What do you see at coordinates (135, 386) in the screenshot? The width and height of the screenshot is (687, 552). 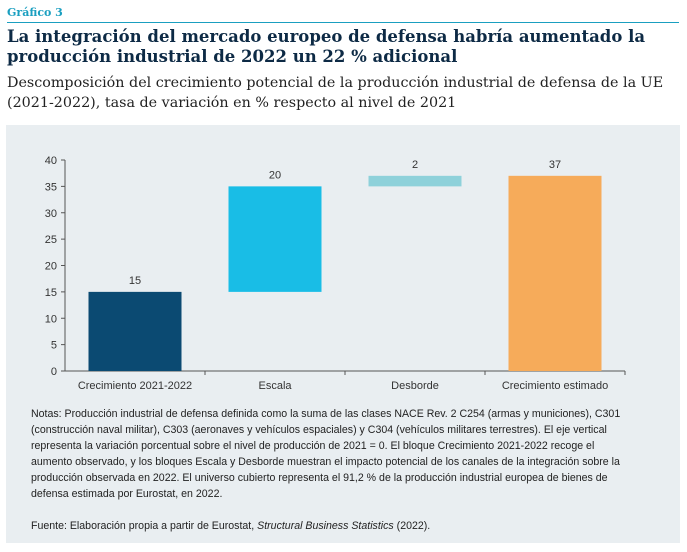 I see `x-tick-label: Crecimiento 2021-2022` at bounding box center [135, 386].